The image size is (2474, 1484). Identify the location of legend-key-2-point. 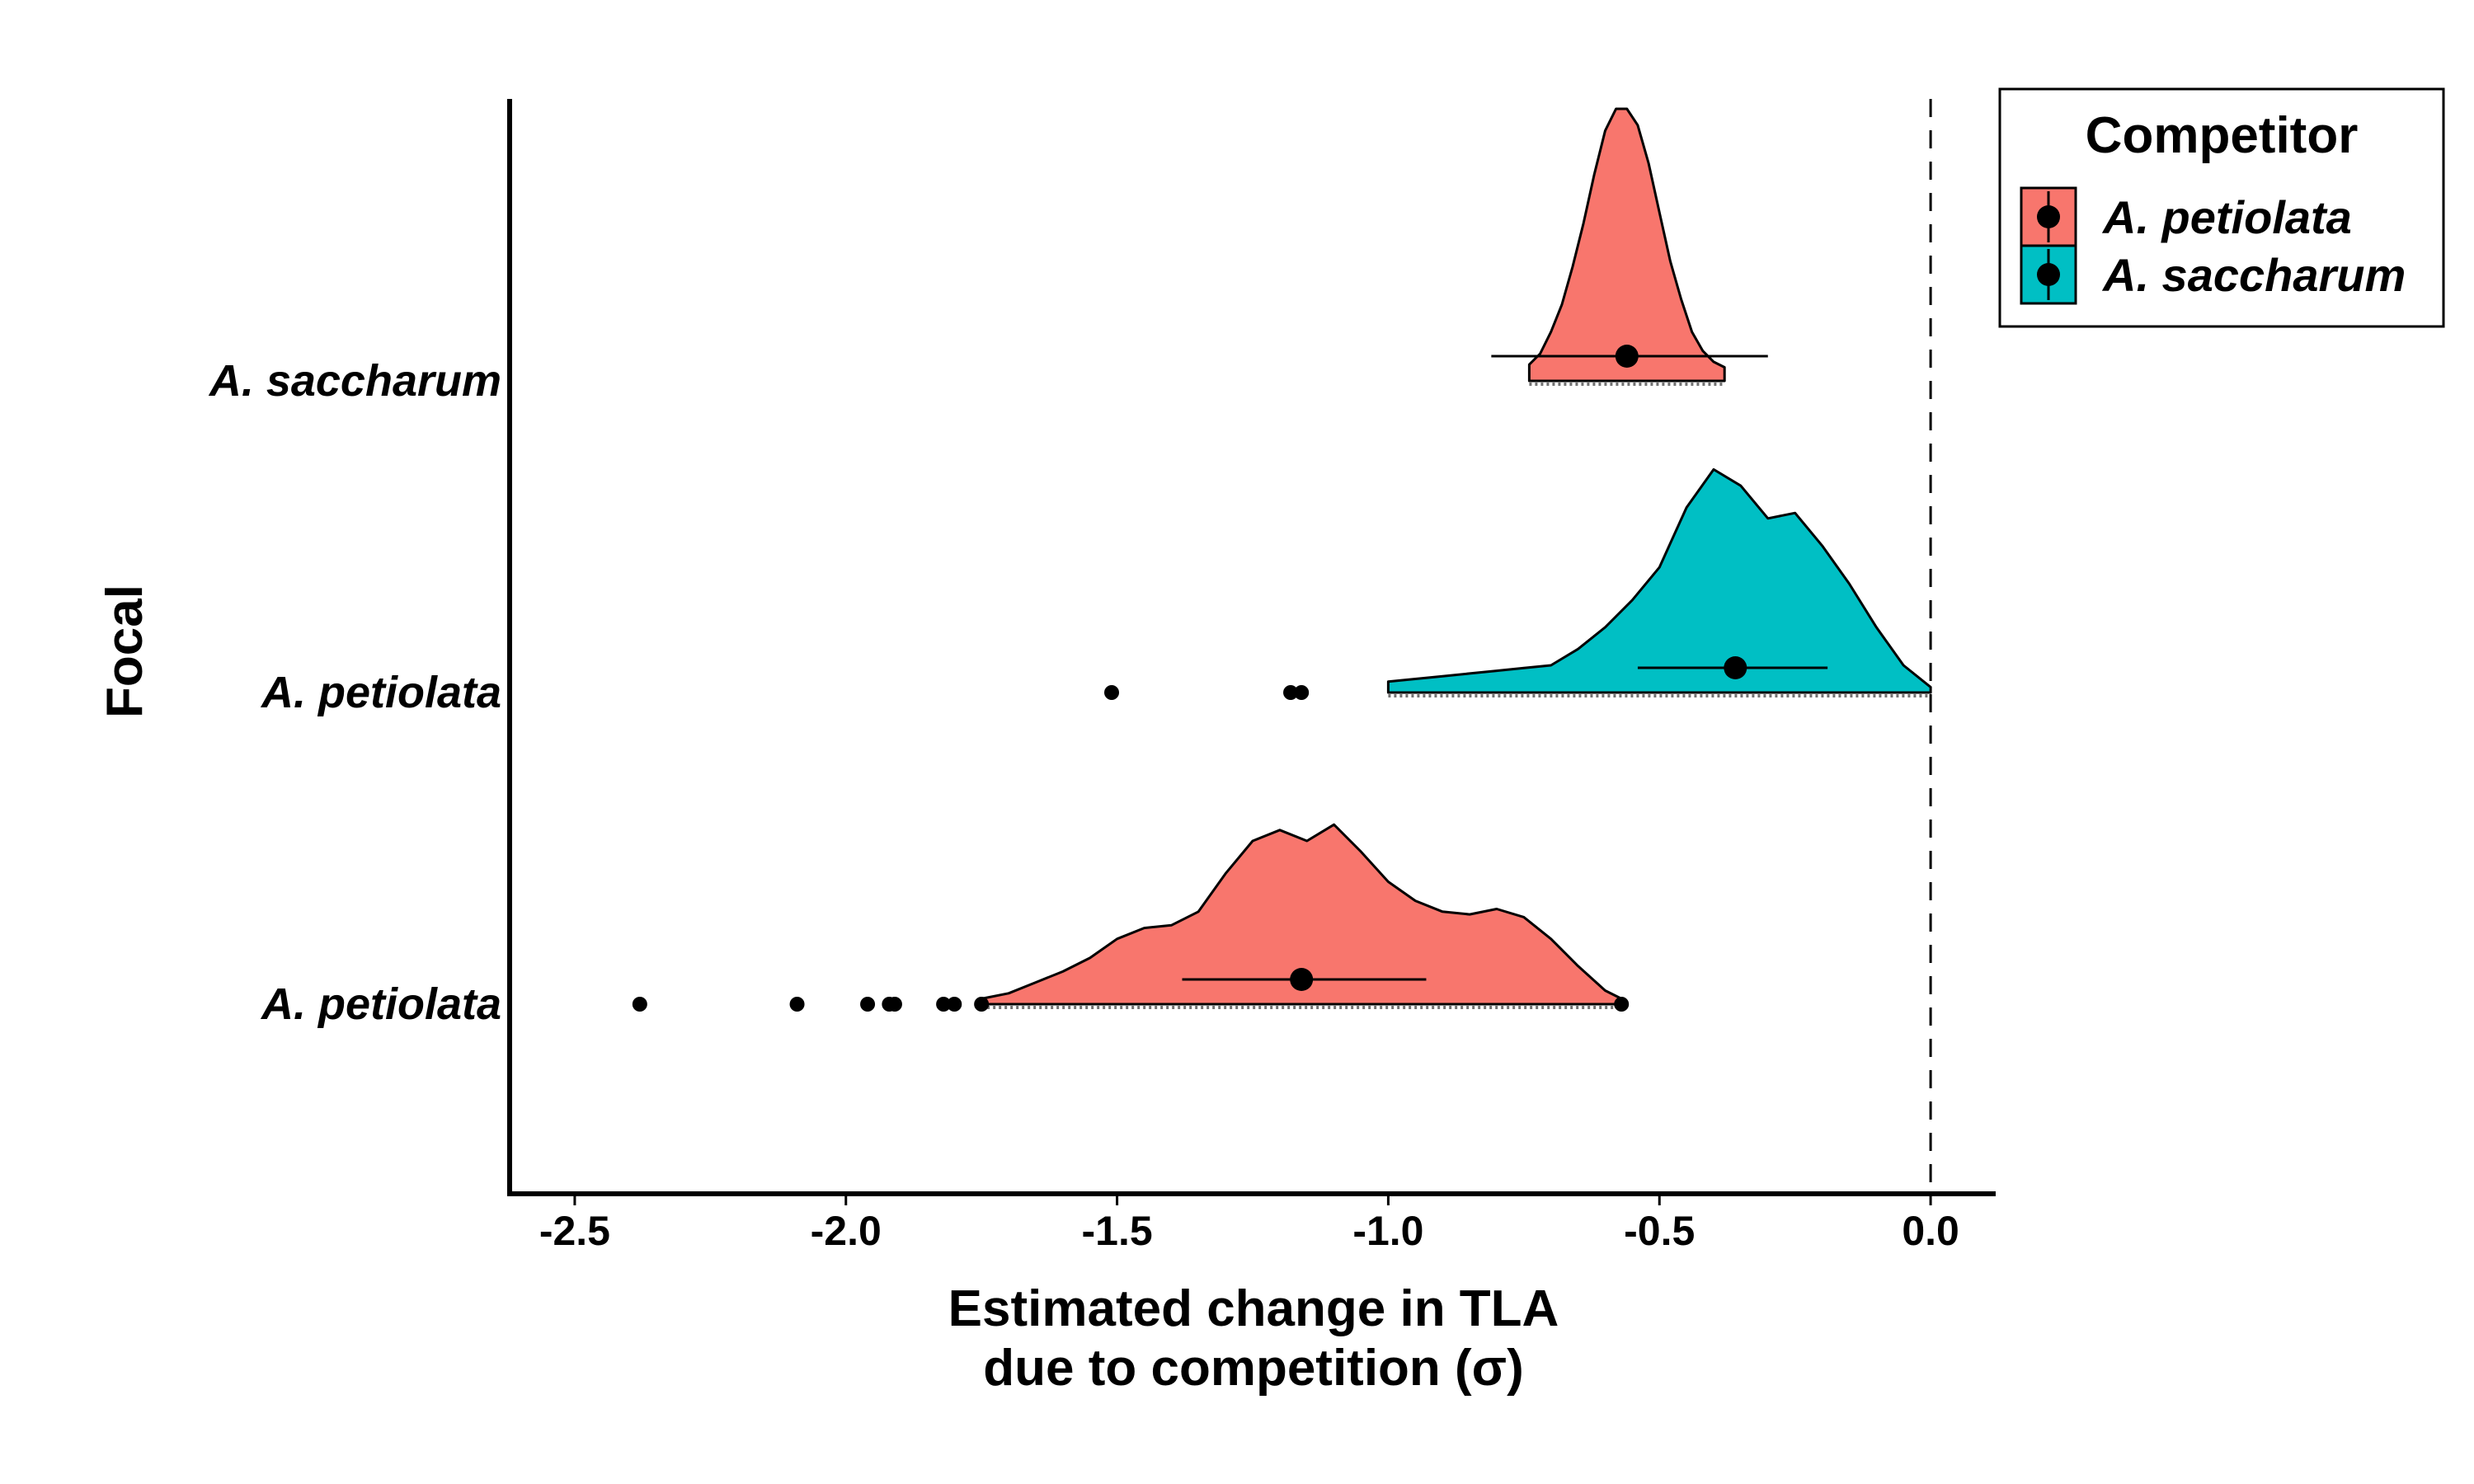
(2048, 274).